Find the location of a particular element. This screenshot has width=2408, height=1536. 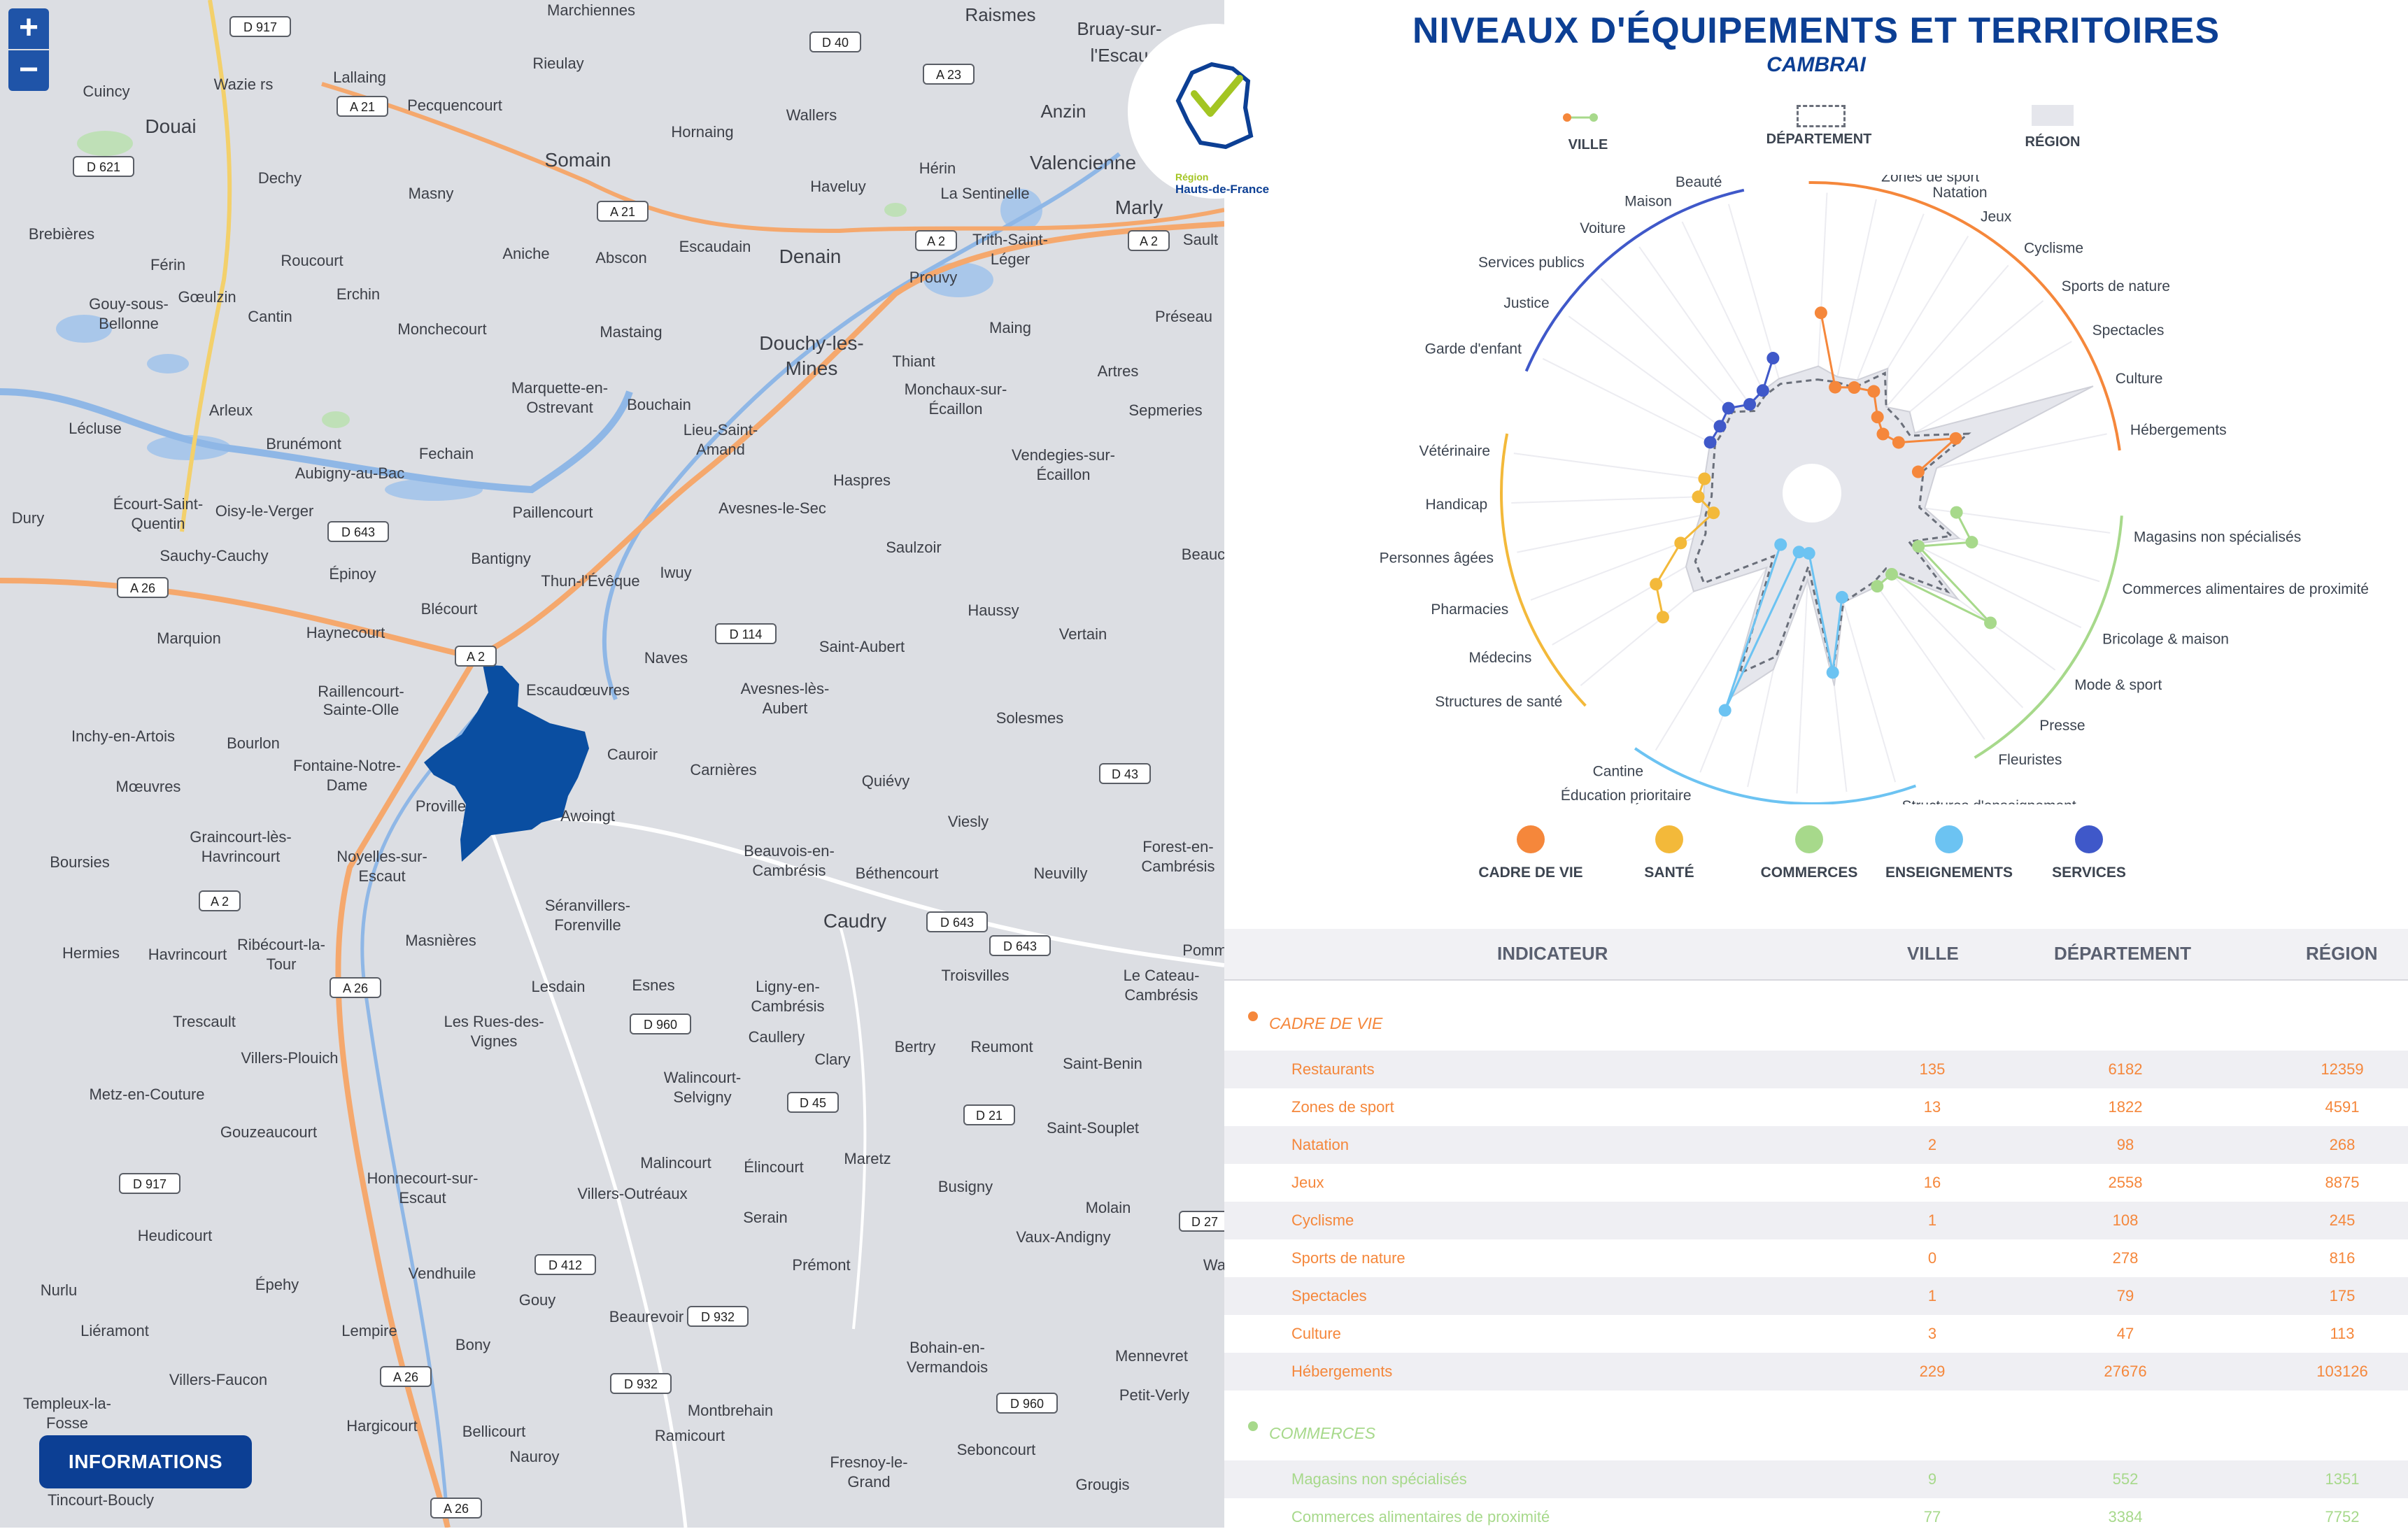

place-label: Bohain-en- is located at coordinates (947, 1347).